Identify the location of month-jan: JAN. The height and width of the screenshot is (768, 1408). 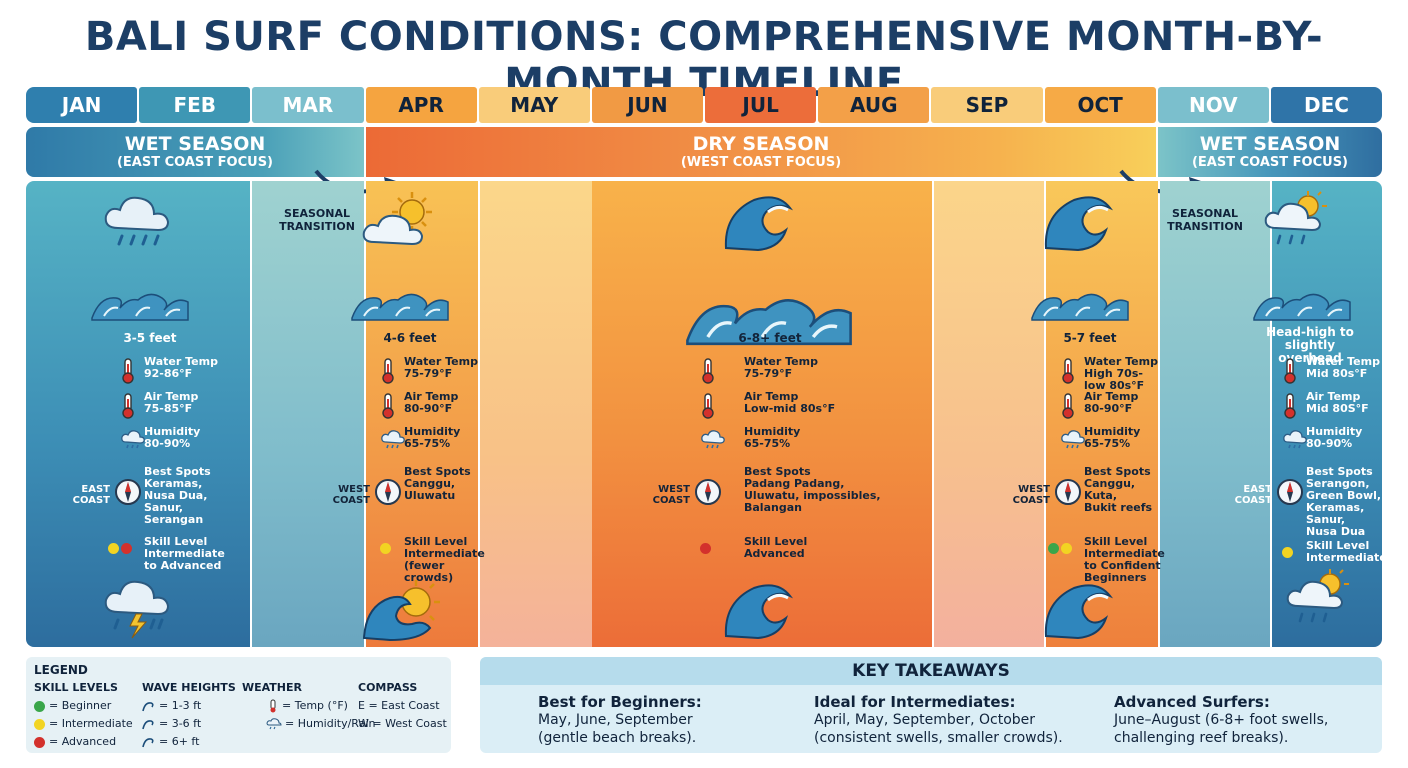
(82, 105).